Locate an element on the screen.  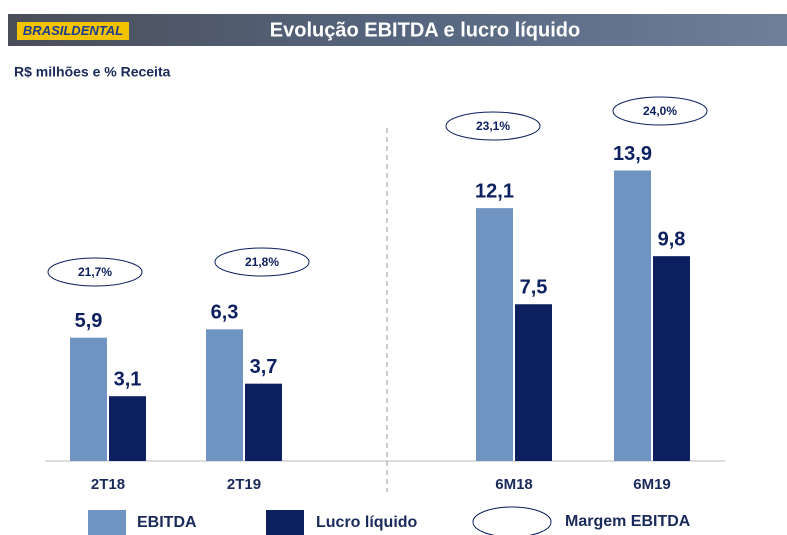
header-bar is located at coordinates (397, 30).